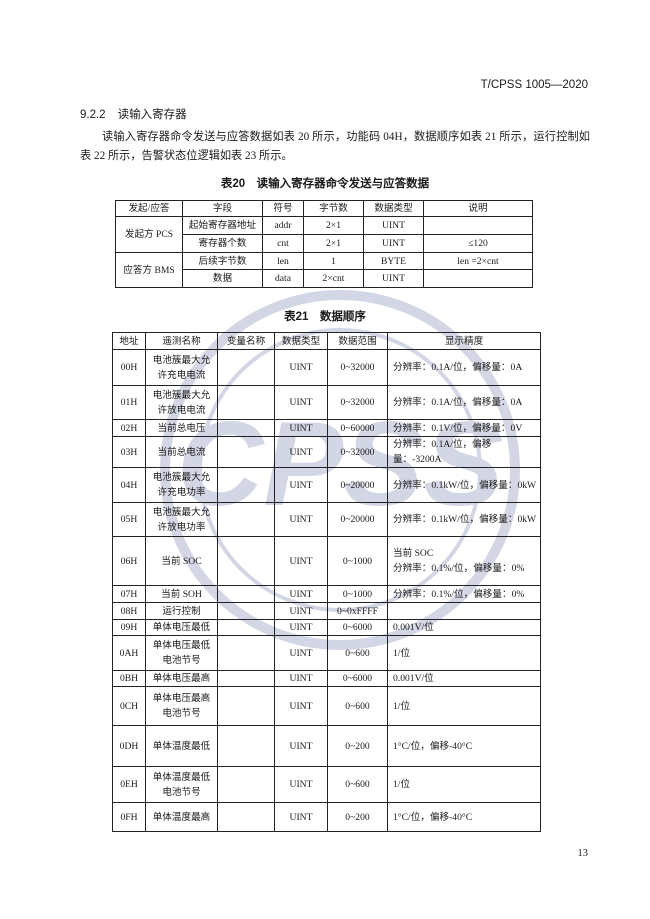  Describe the element at coordinates (324, 278) in the screenshot. I see `table-row: 数据 data 2×cnt UINT` at that location.